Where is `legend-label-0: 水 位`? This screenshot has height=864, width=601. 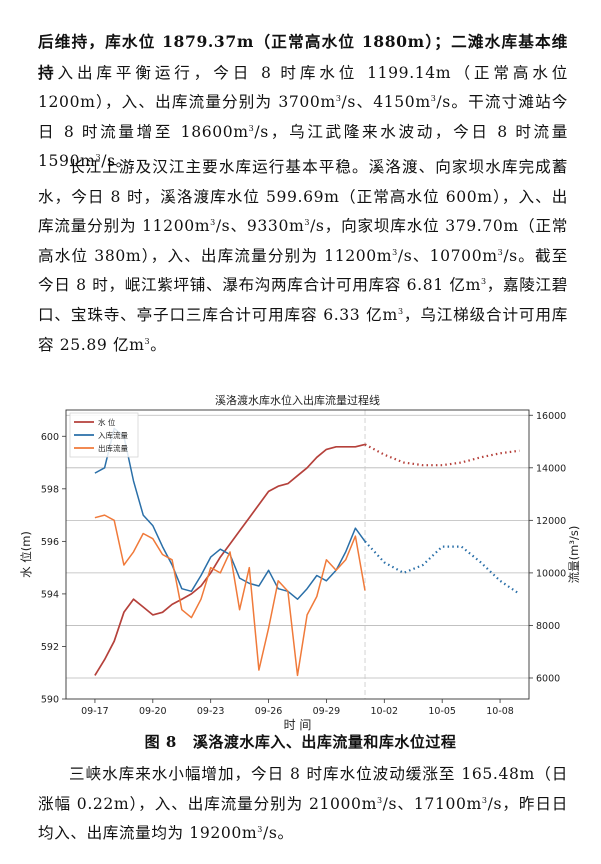 legend-label-0: 水 位 is located at coordinates (107, 422).